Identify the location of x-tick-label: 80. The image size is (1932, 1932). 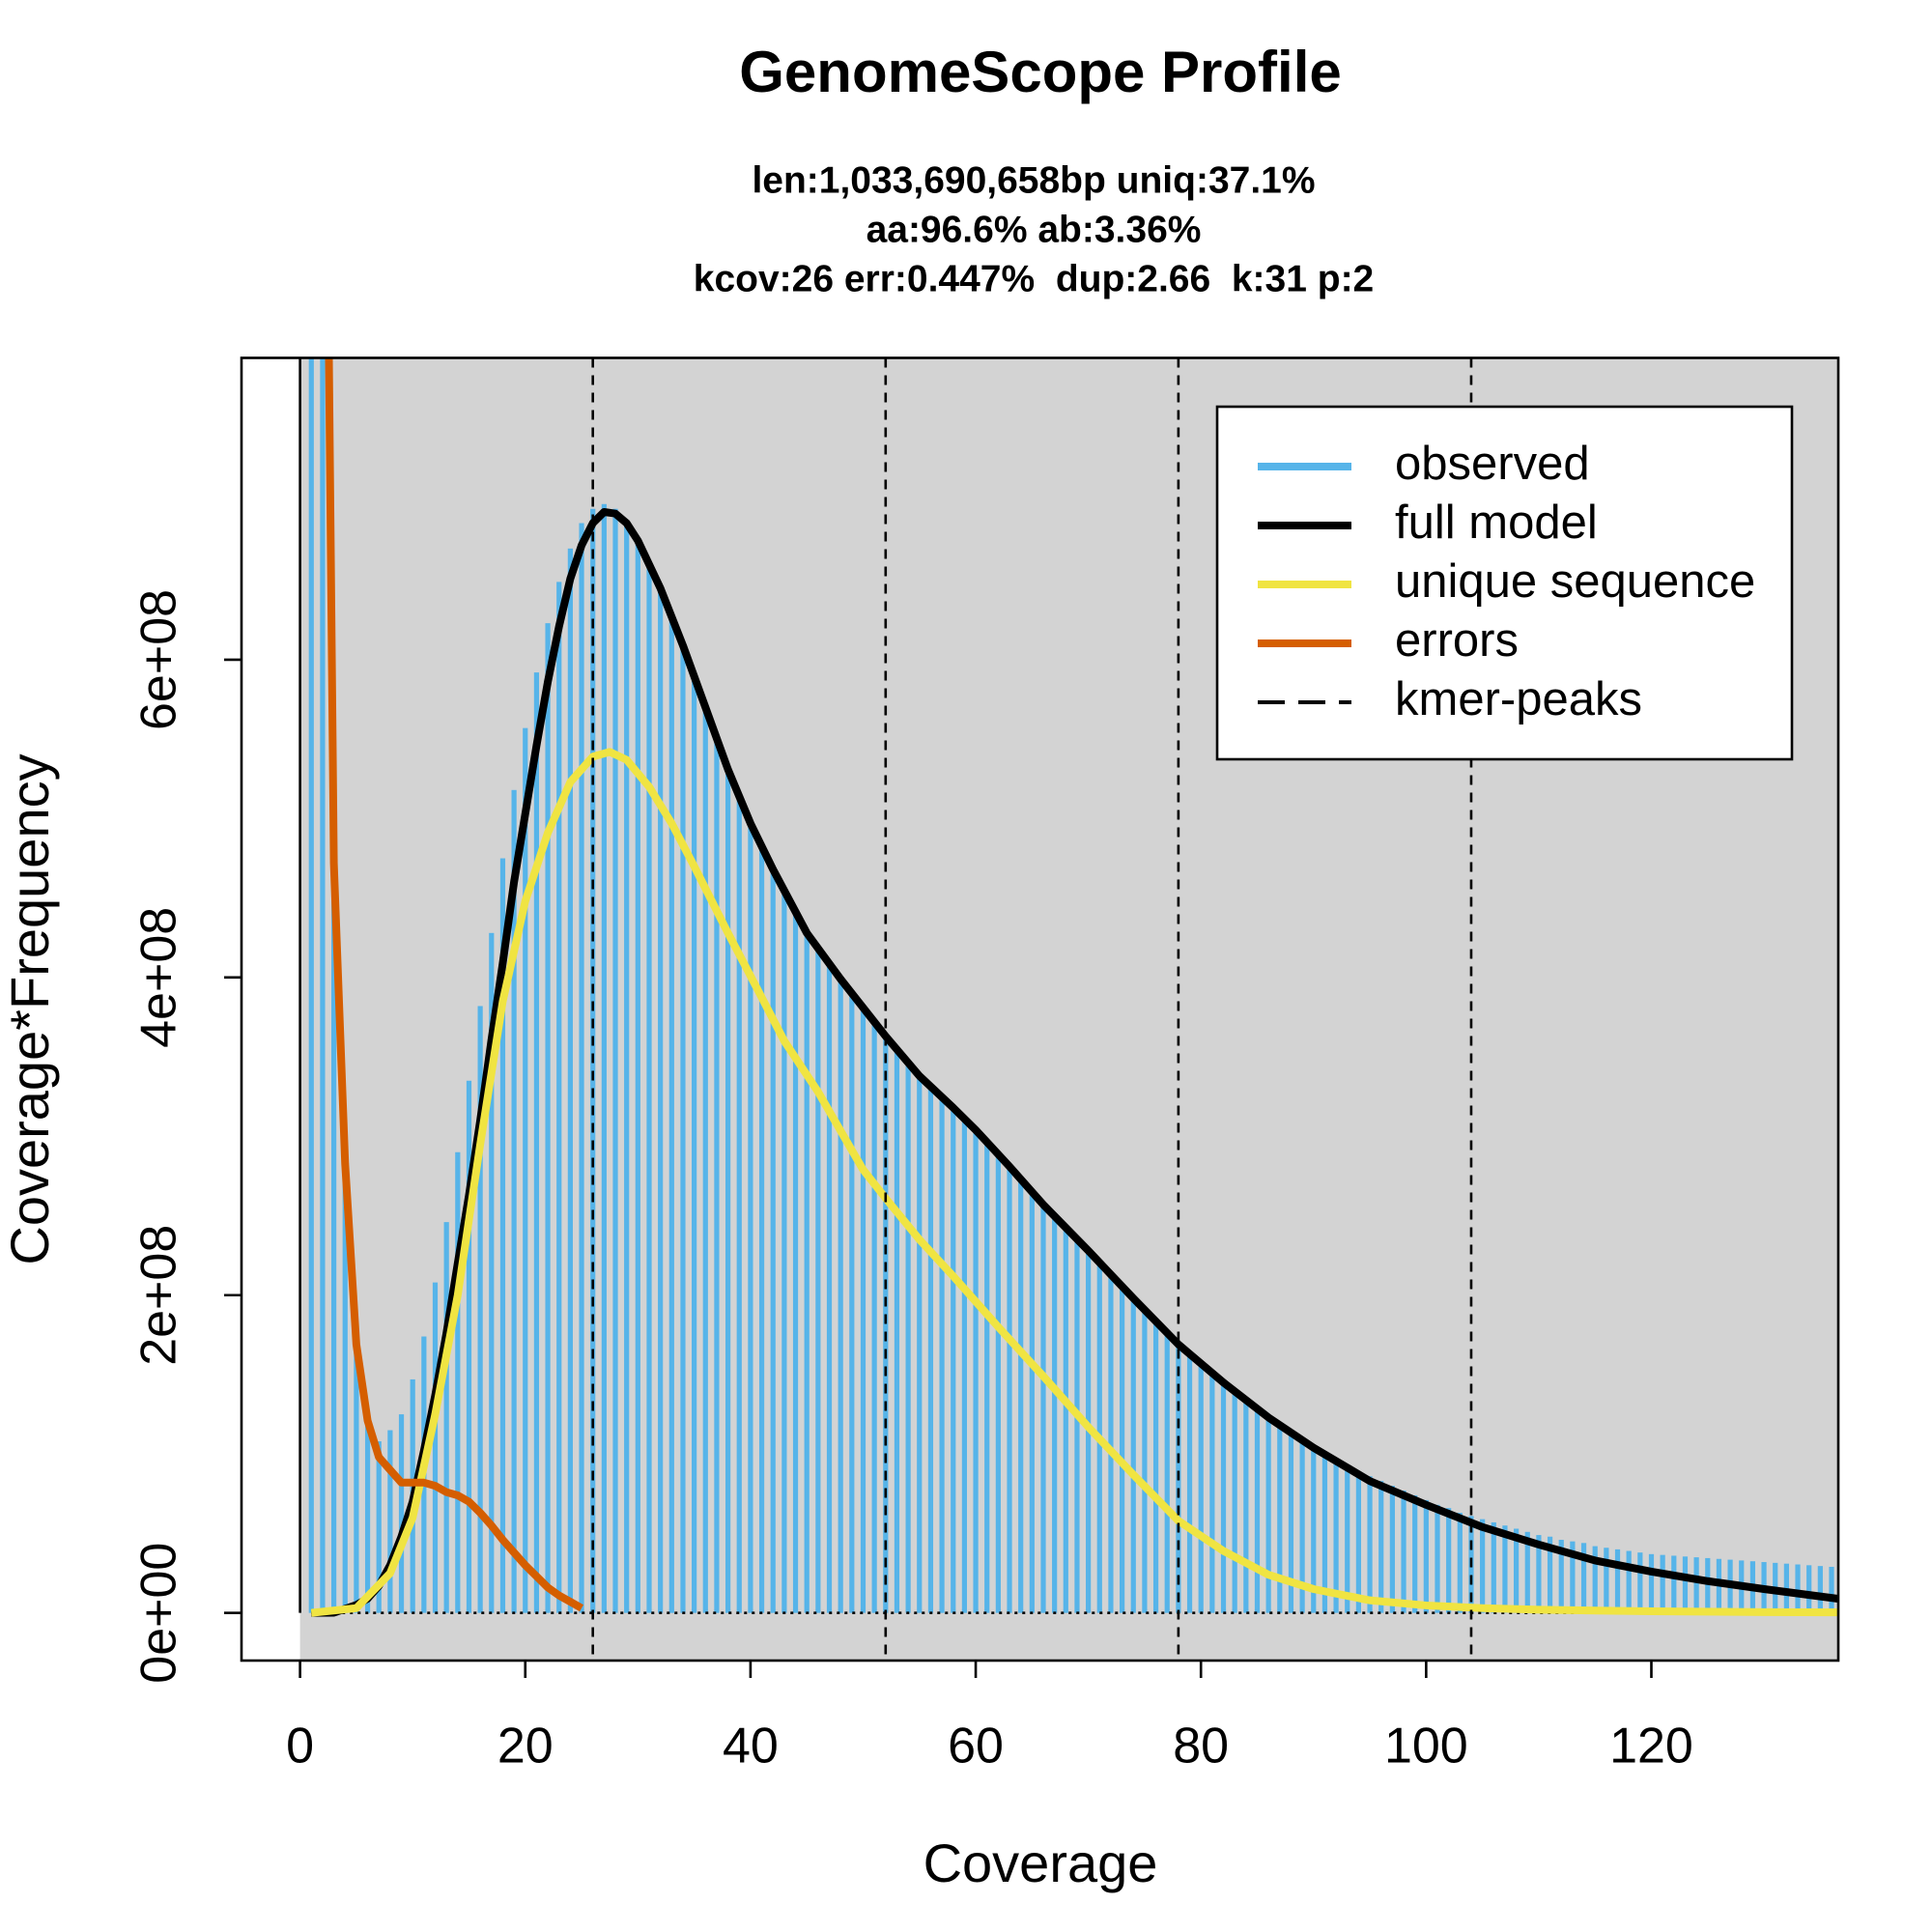
(1201, 1747).